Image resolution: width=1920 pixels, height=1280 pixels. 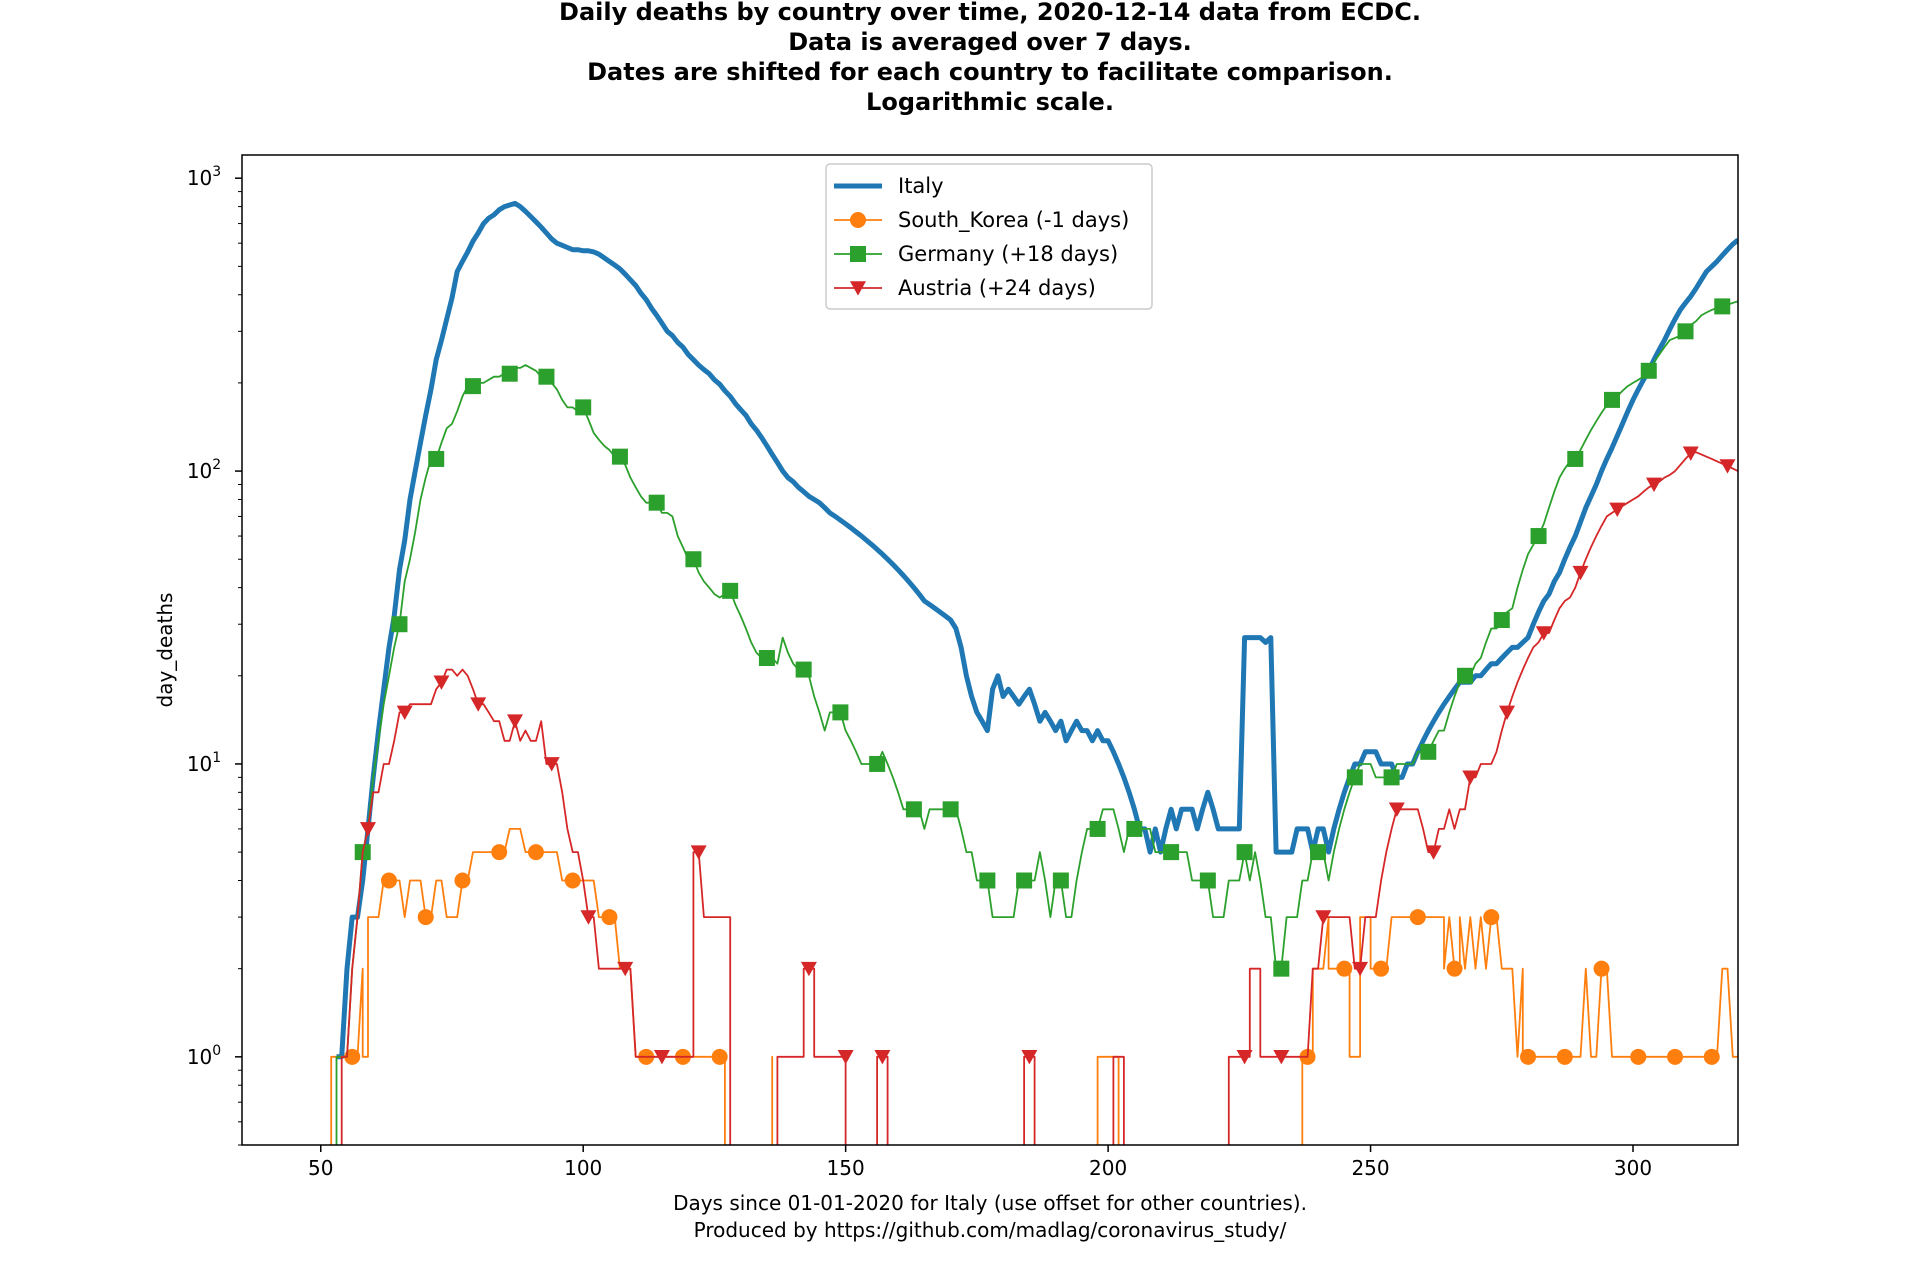 I want to click on legend-label: Germany (+18 days), so click(x=1008, y=254).